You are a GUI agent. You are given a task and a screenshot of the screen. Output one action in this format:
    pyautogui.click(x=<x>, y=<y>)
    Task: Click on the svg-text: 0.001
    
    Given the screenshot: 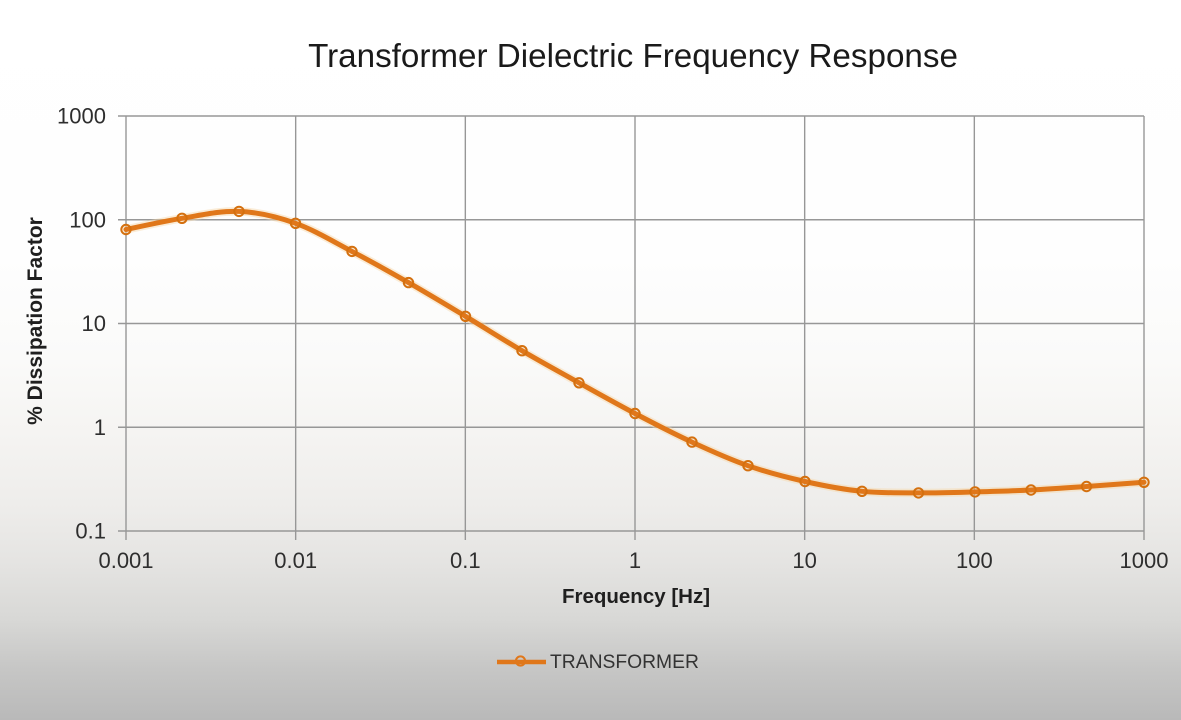 What is the action you would take?
    pyautogui.click(x=125, y=560)
    